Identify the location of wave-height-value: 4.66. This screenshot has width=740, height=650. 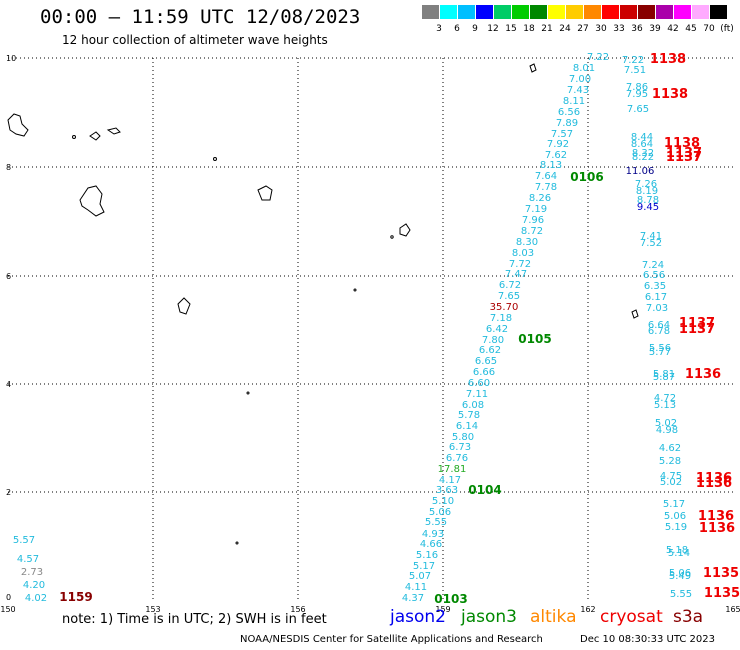
(431, 544).